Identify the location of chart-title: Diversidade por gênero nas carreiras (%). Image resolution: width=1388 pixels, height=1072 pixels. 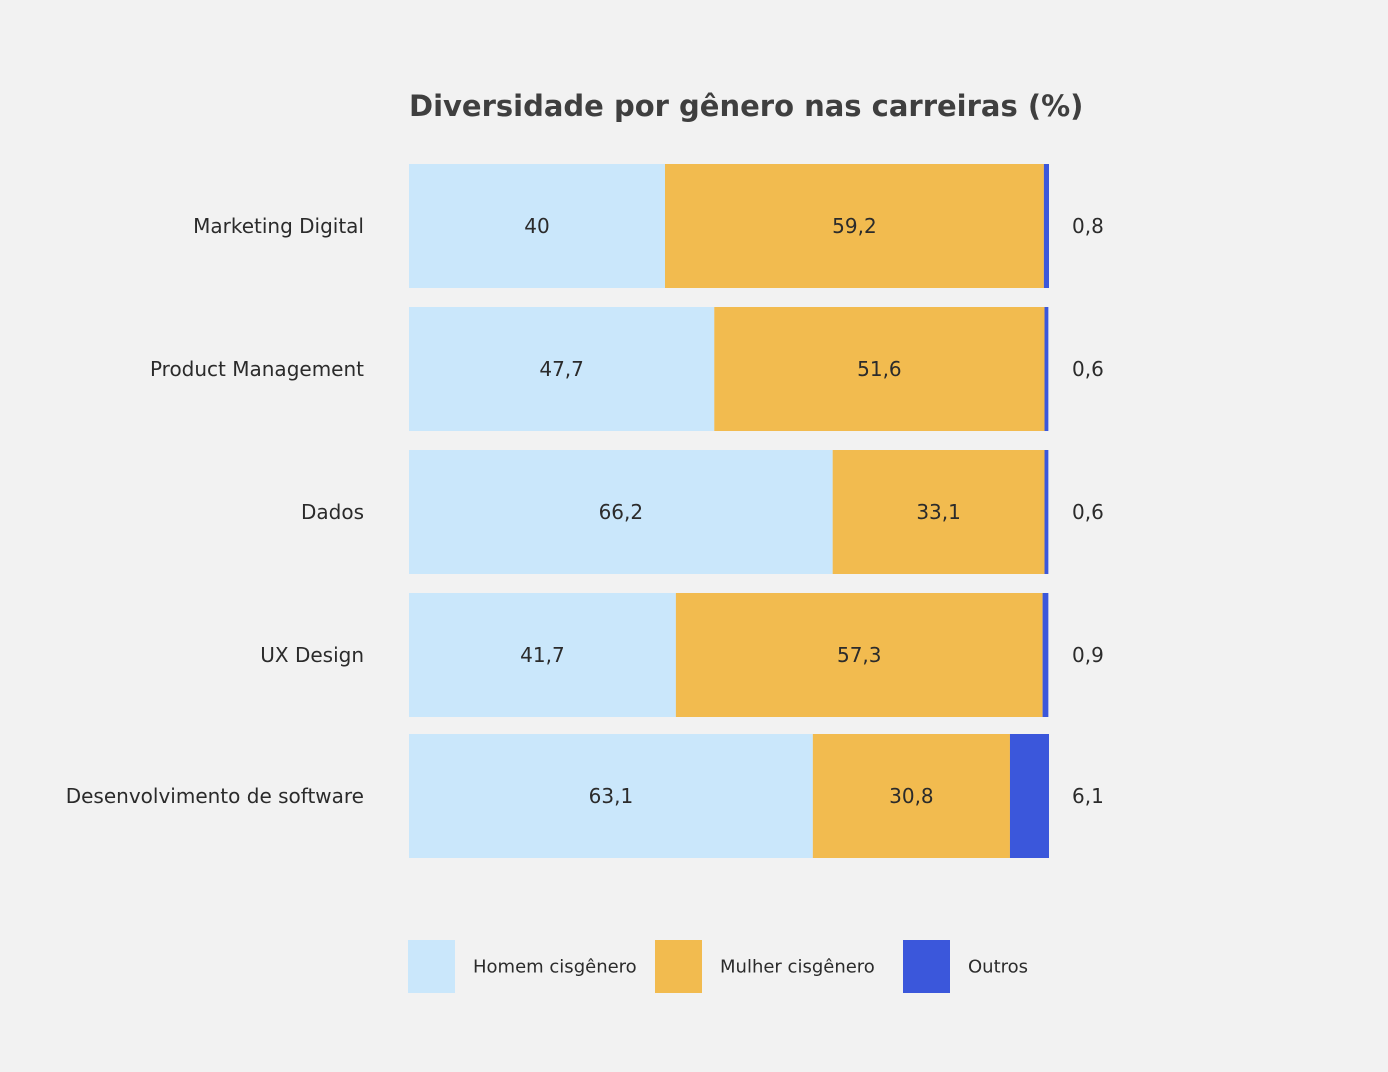
(746, 106).